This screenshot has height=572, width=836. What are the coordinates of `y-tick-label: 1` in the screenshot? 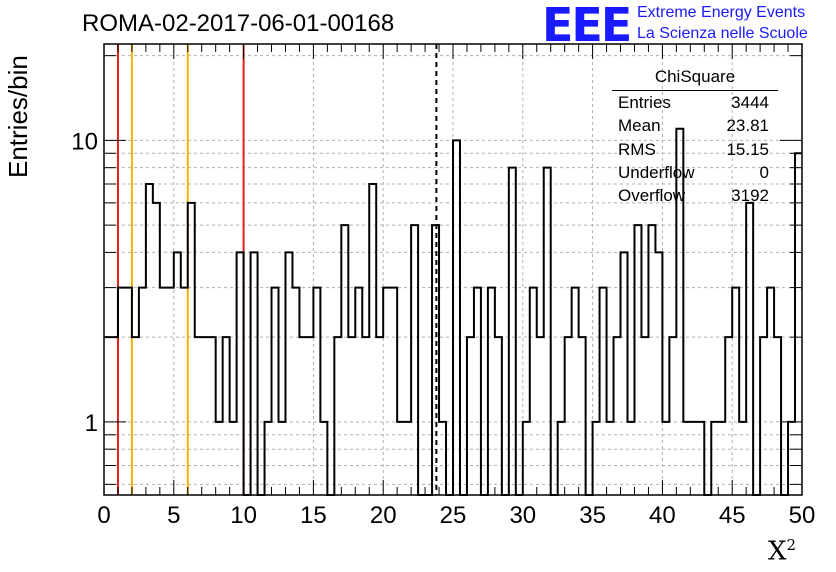 It's located at (91, 423).